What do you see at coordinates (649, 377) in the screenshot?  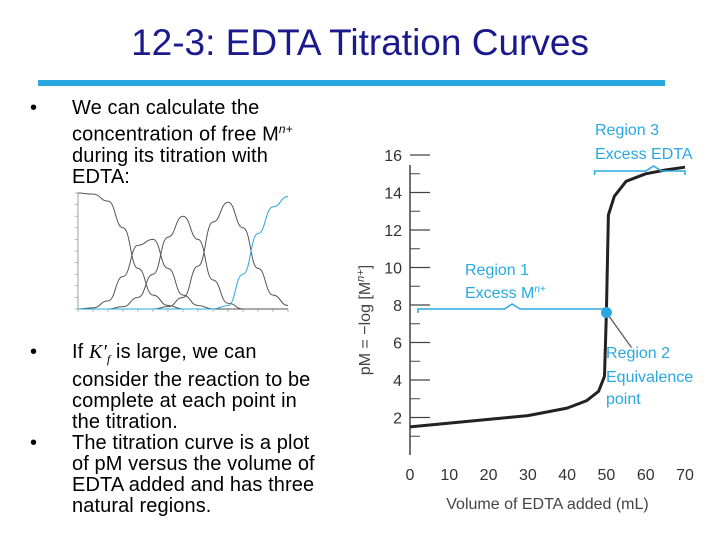 I see `region-2-sublabel: Equivalence` at bounding box center [649, 377].